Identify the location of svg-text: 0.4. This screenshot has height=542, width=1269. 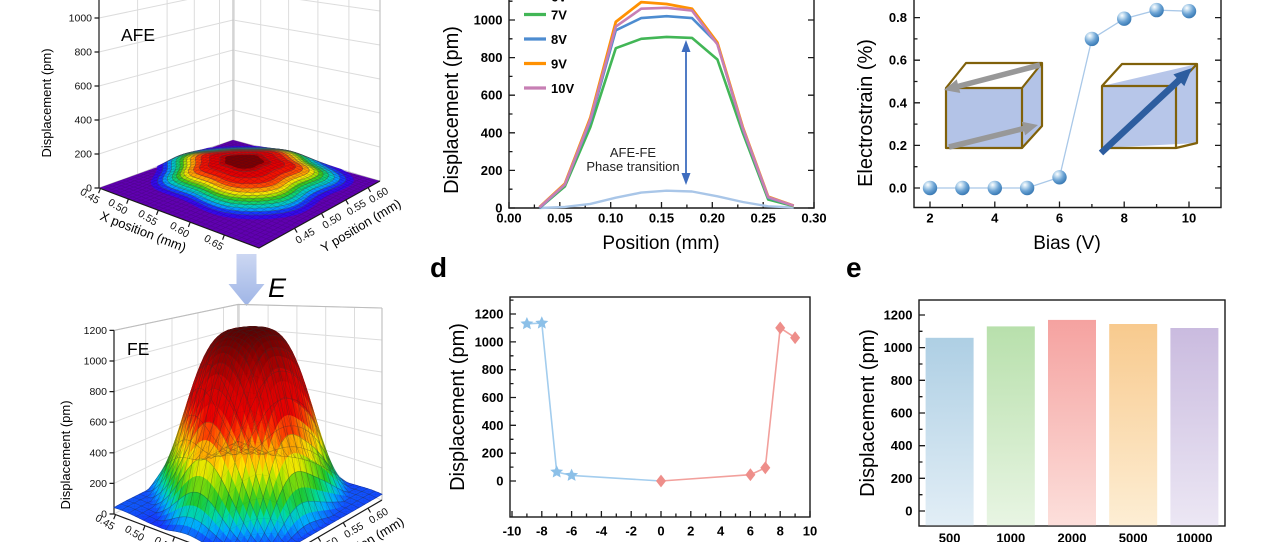
(898, 102).